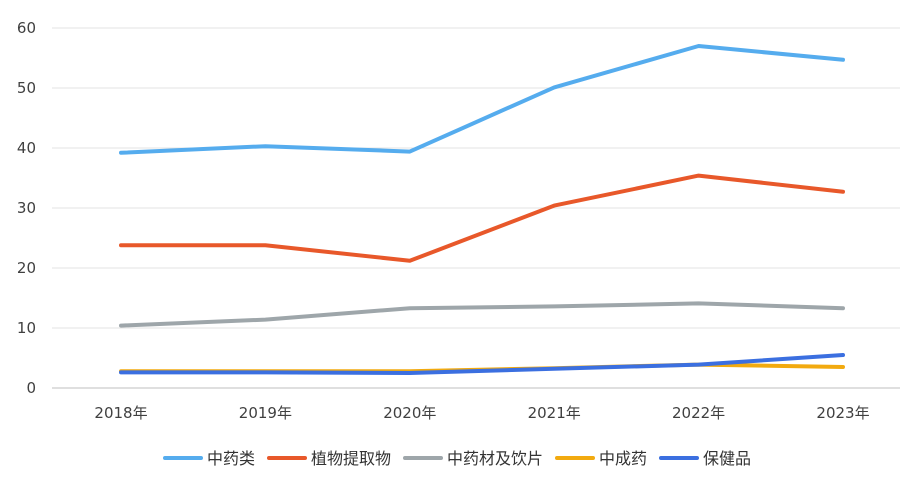 The height and width of the screenshot is (484, 916). What do you see at coordinates (727, 458) in the screenshot?
I see `legend-label: 保健品` at bounding box center [727, 458].